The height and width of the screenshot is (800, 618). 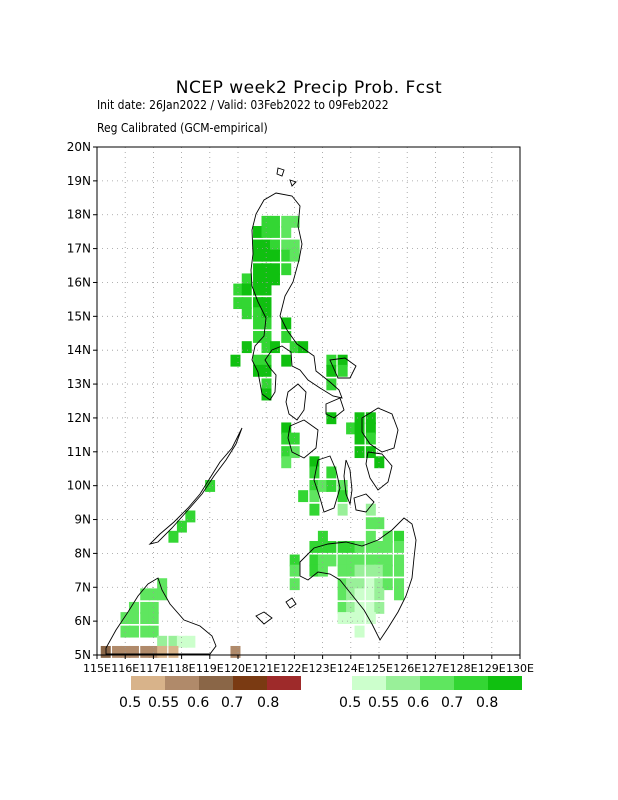 I want to click on lat-label: 14N, so click(x=79, y=350).